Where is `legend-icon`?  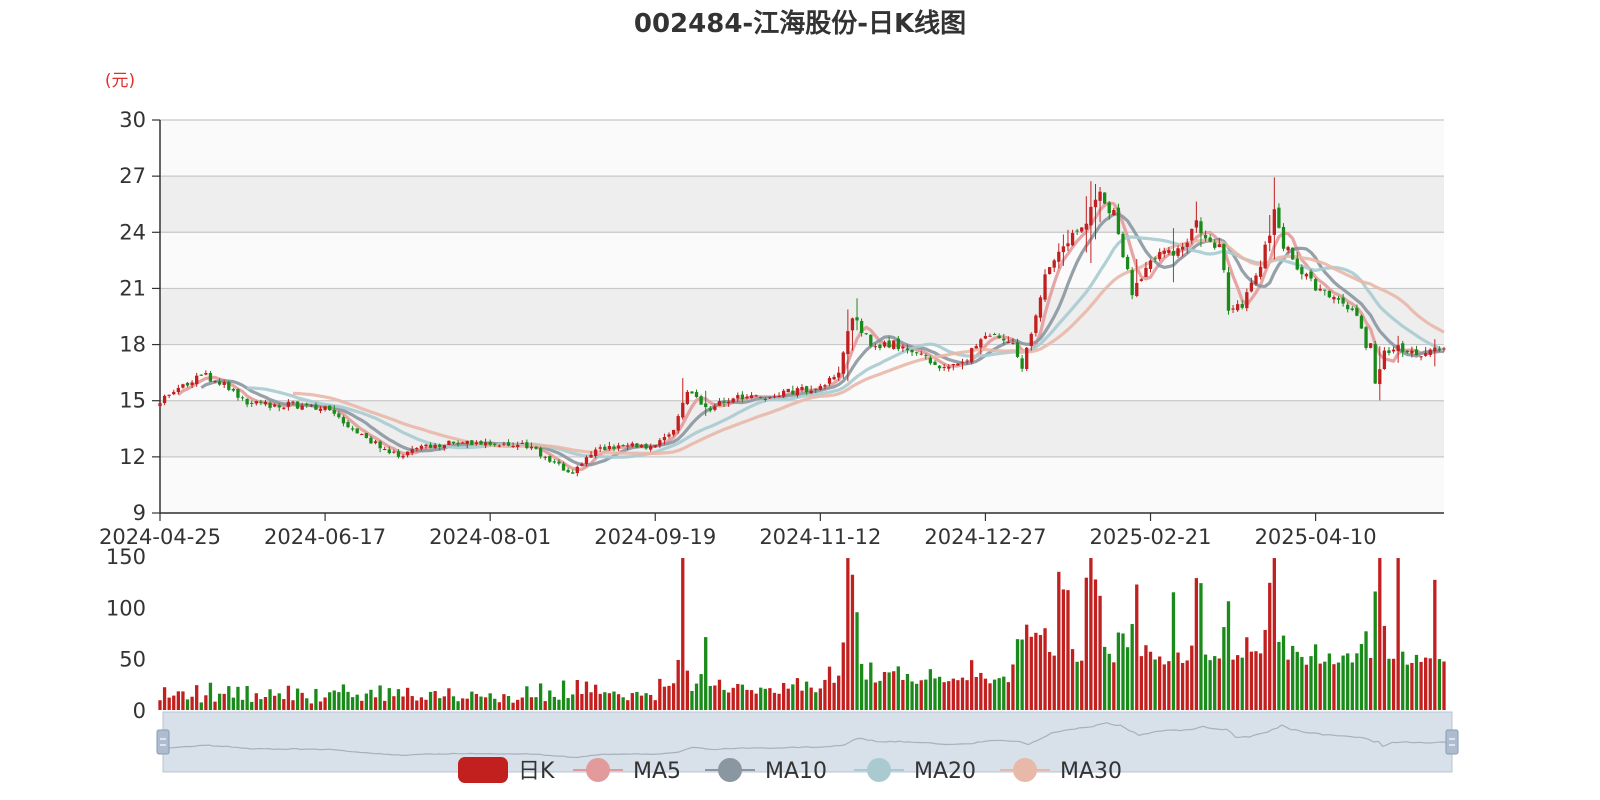 legend-icon is located at coordinates (598, 770).